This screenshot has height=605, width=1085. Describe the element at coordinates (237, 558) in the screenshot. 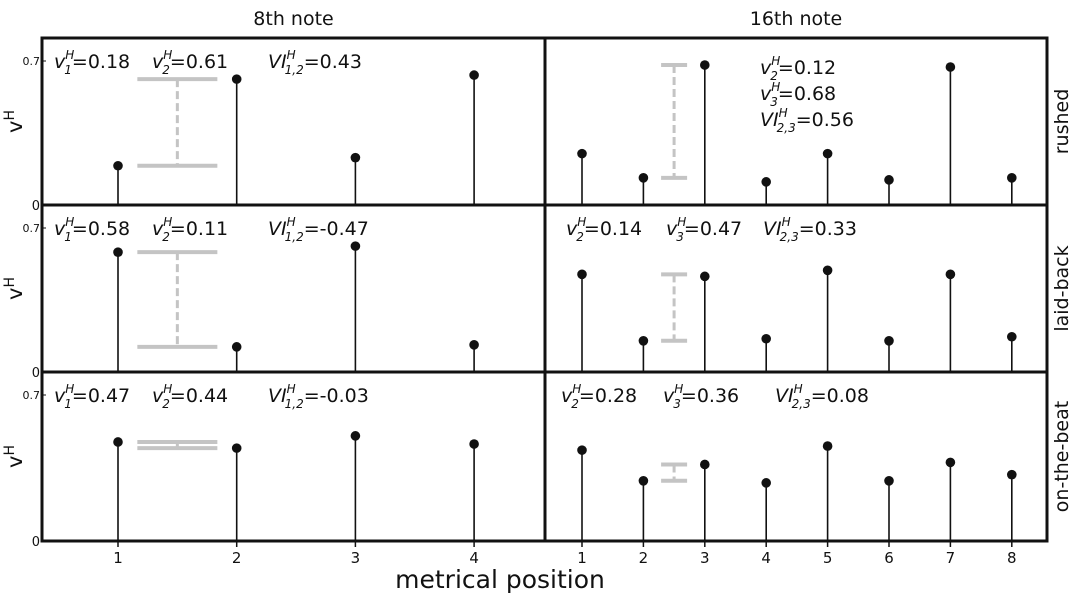

I see `x-tick-label-col1-2: 2` at that location.